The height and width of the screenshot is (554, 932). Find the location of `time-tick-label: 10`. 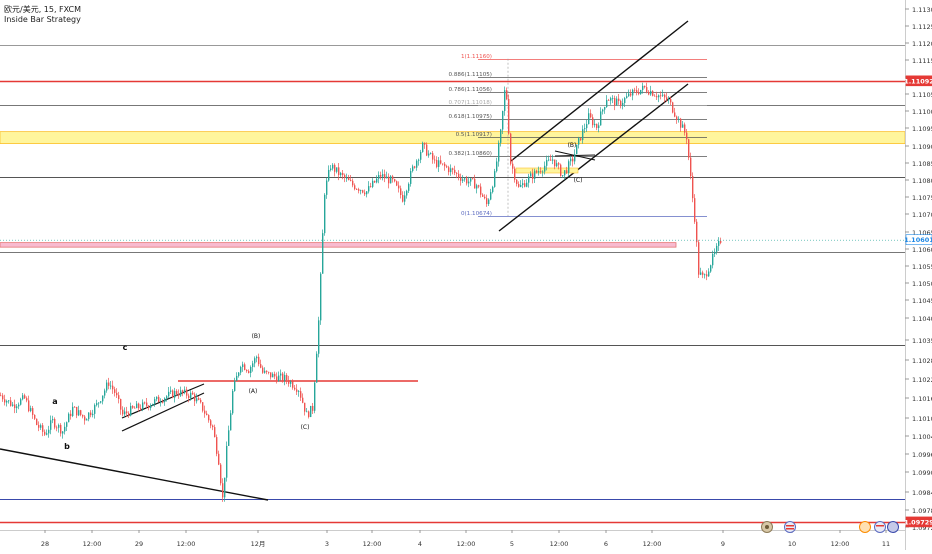

time-tick-label: 10 is located at coordinates (792, 544).